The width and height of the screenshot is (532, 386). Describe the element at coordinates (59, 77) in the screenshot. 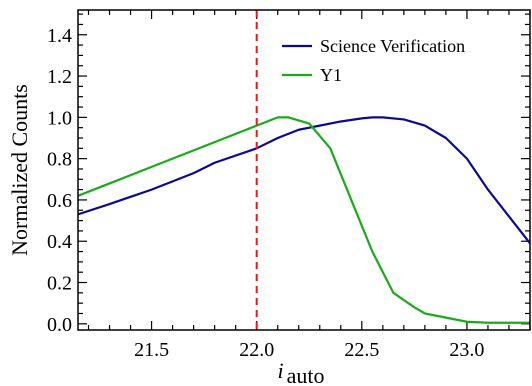

I see `y-tick-label: 1.2` at that location.